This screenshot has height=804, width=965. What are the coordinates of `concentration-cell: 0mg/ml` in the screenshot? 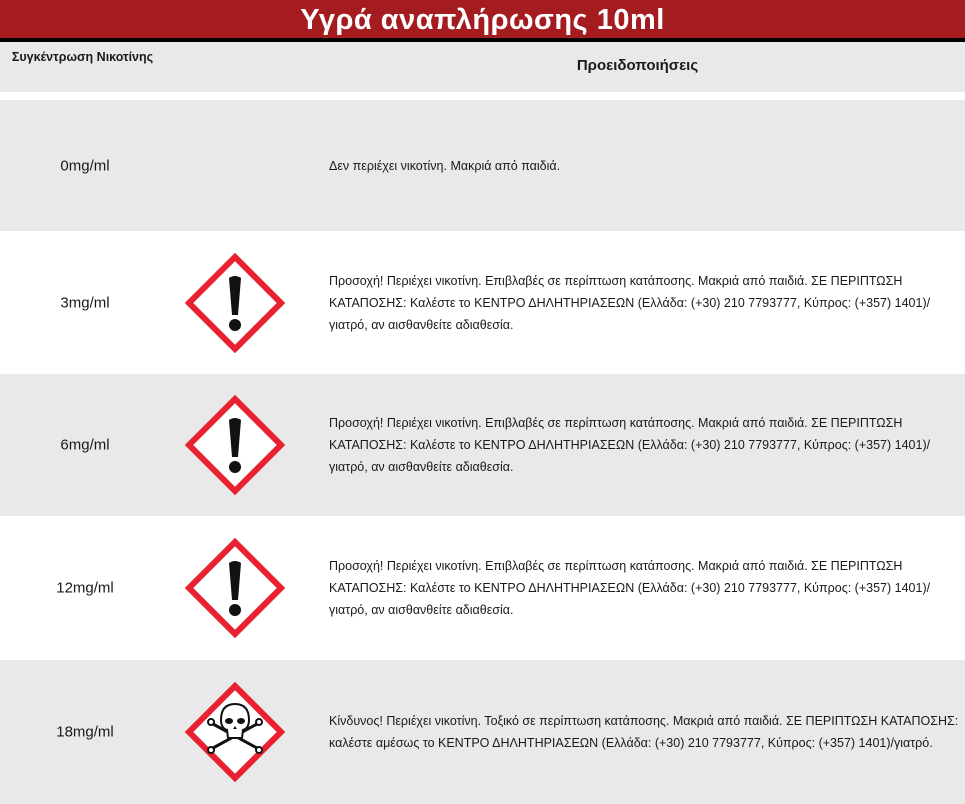 It's located at (85, 165).